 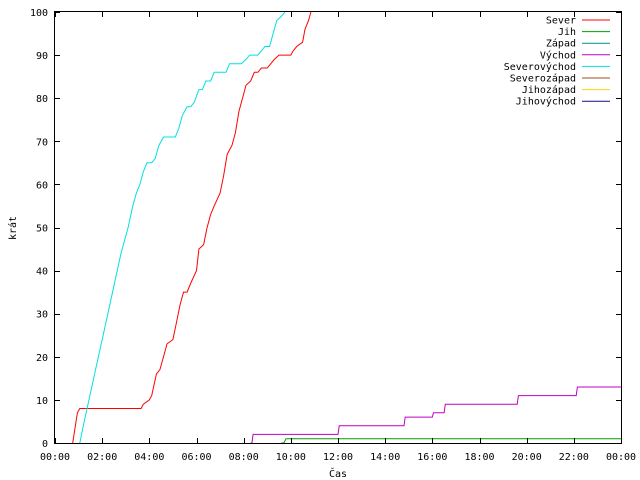 I want to click on x-tick-label: 04:00, so click(x=149, y=457).